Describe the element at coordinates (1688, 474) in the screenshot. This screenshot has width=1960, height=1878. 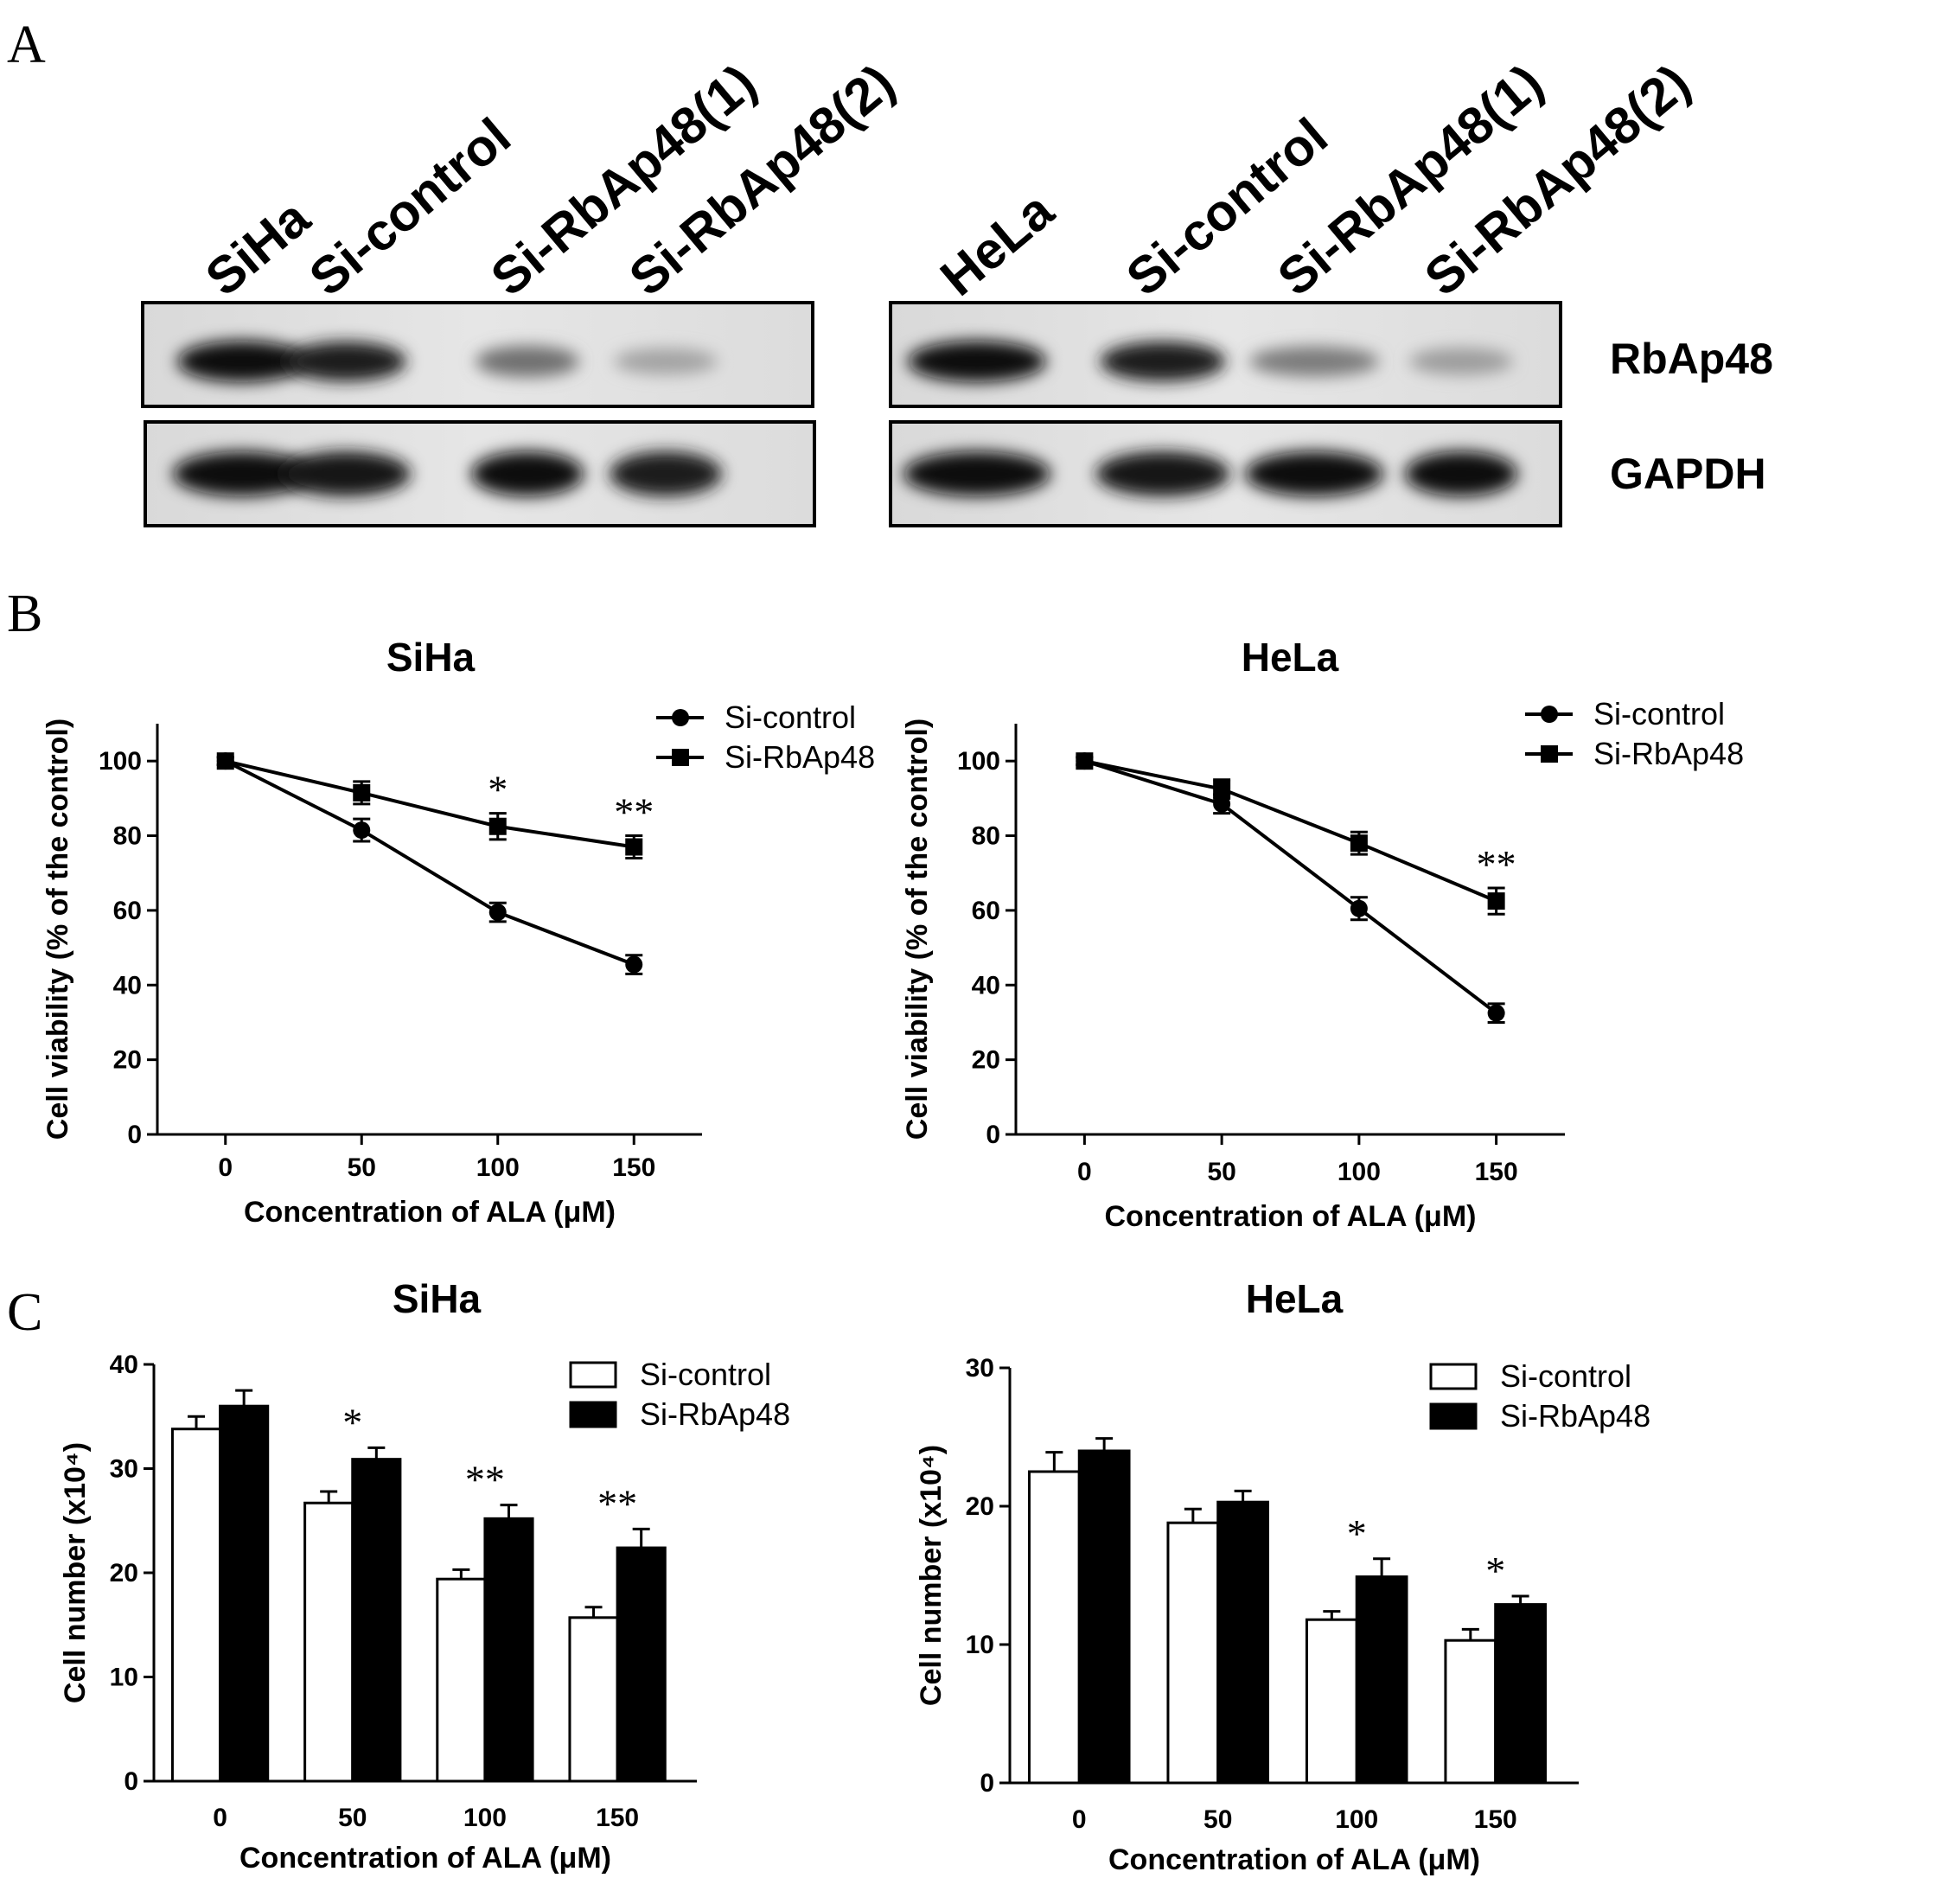
I see `row-label-gapdh: GAPDH` at that location.